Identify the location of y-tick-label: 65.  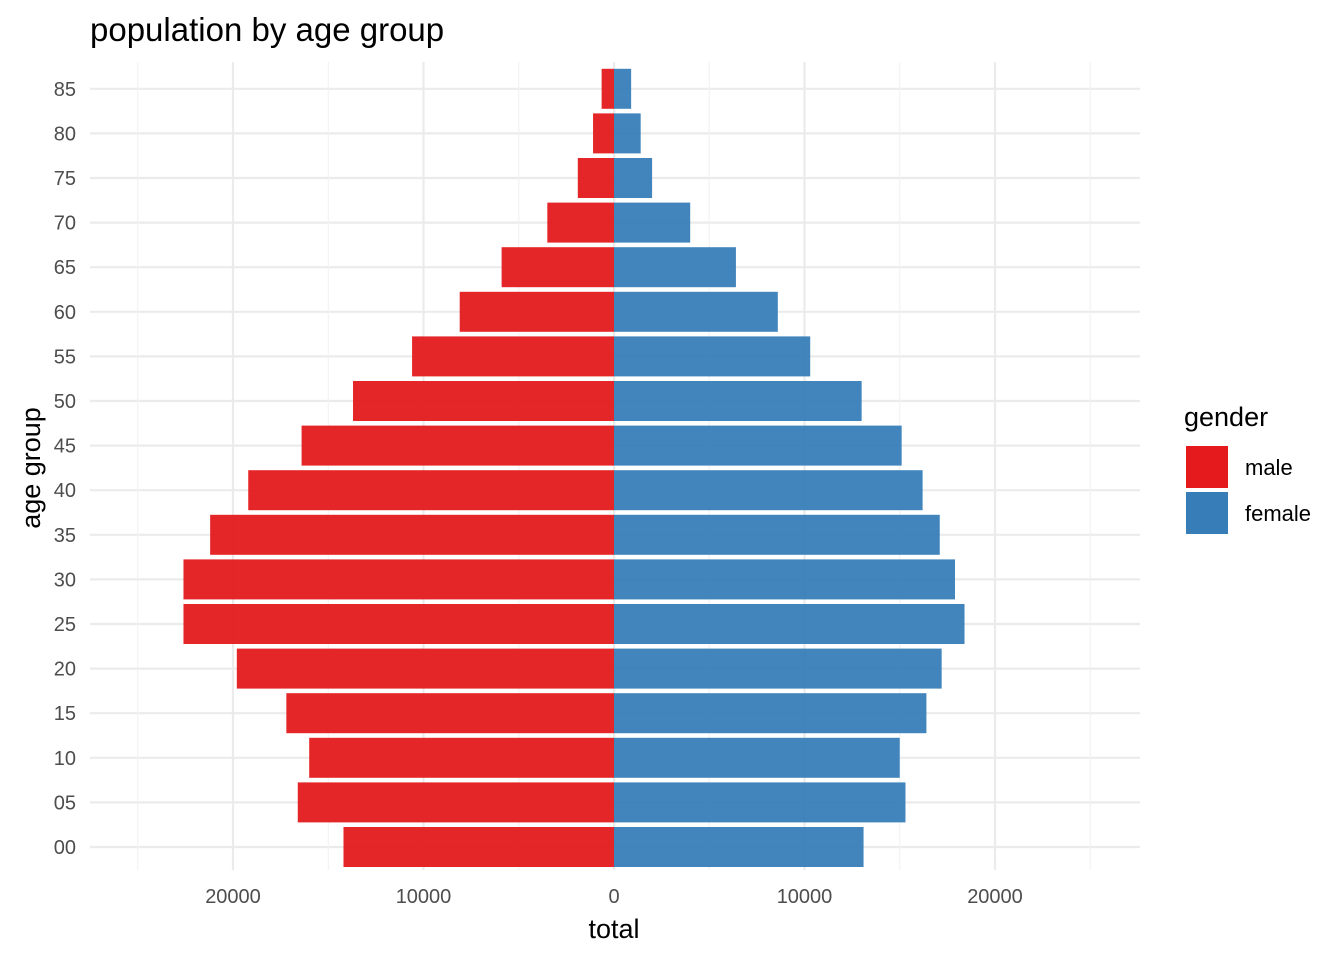
(65, 268).